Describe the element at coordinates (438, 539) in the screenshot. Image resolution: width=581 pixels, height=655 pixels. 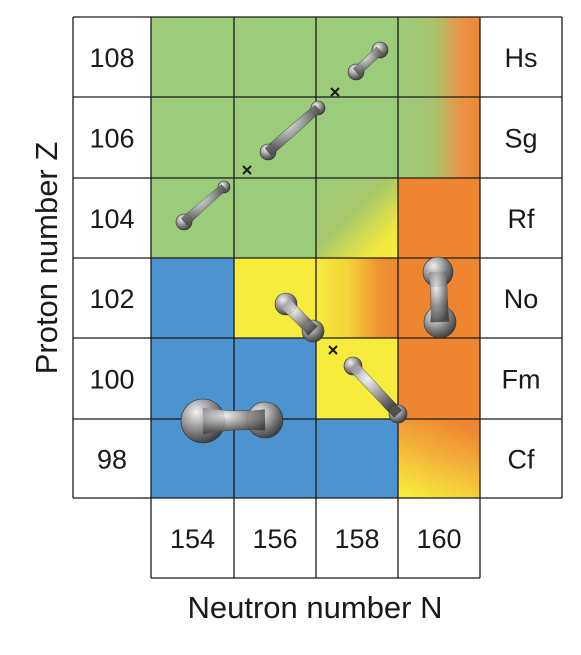
I see `neutron-number-label: 160` at that location.